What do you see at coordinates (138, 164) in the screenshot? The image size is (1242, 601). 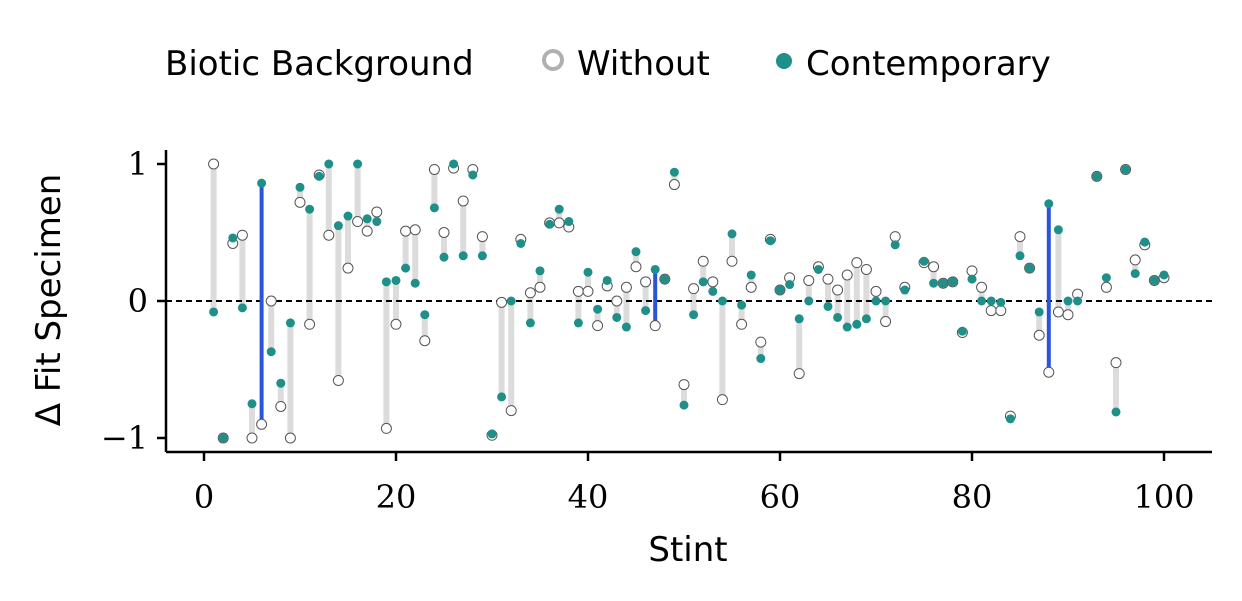 I see `y-tick-label: 1` at bounding box center [138, 164].